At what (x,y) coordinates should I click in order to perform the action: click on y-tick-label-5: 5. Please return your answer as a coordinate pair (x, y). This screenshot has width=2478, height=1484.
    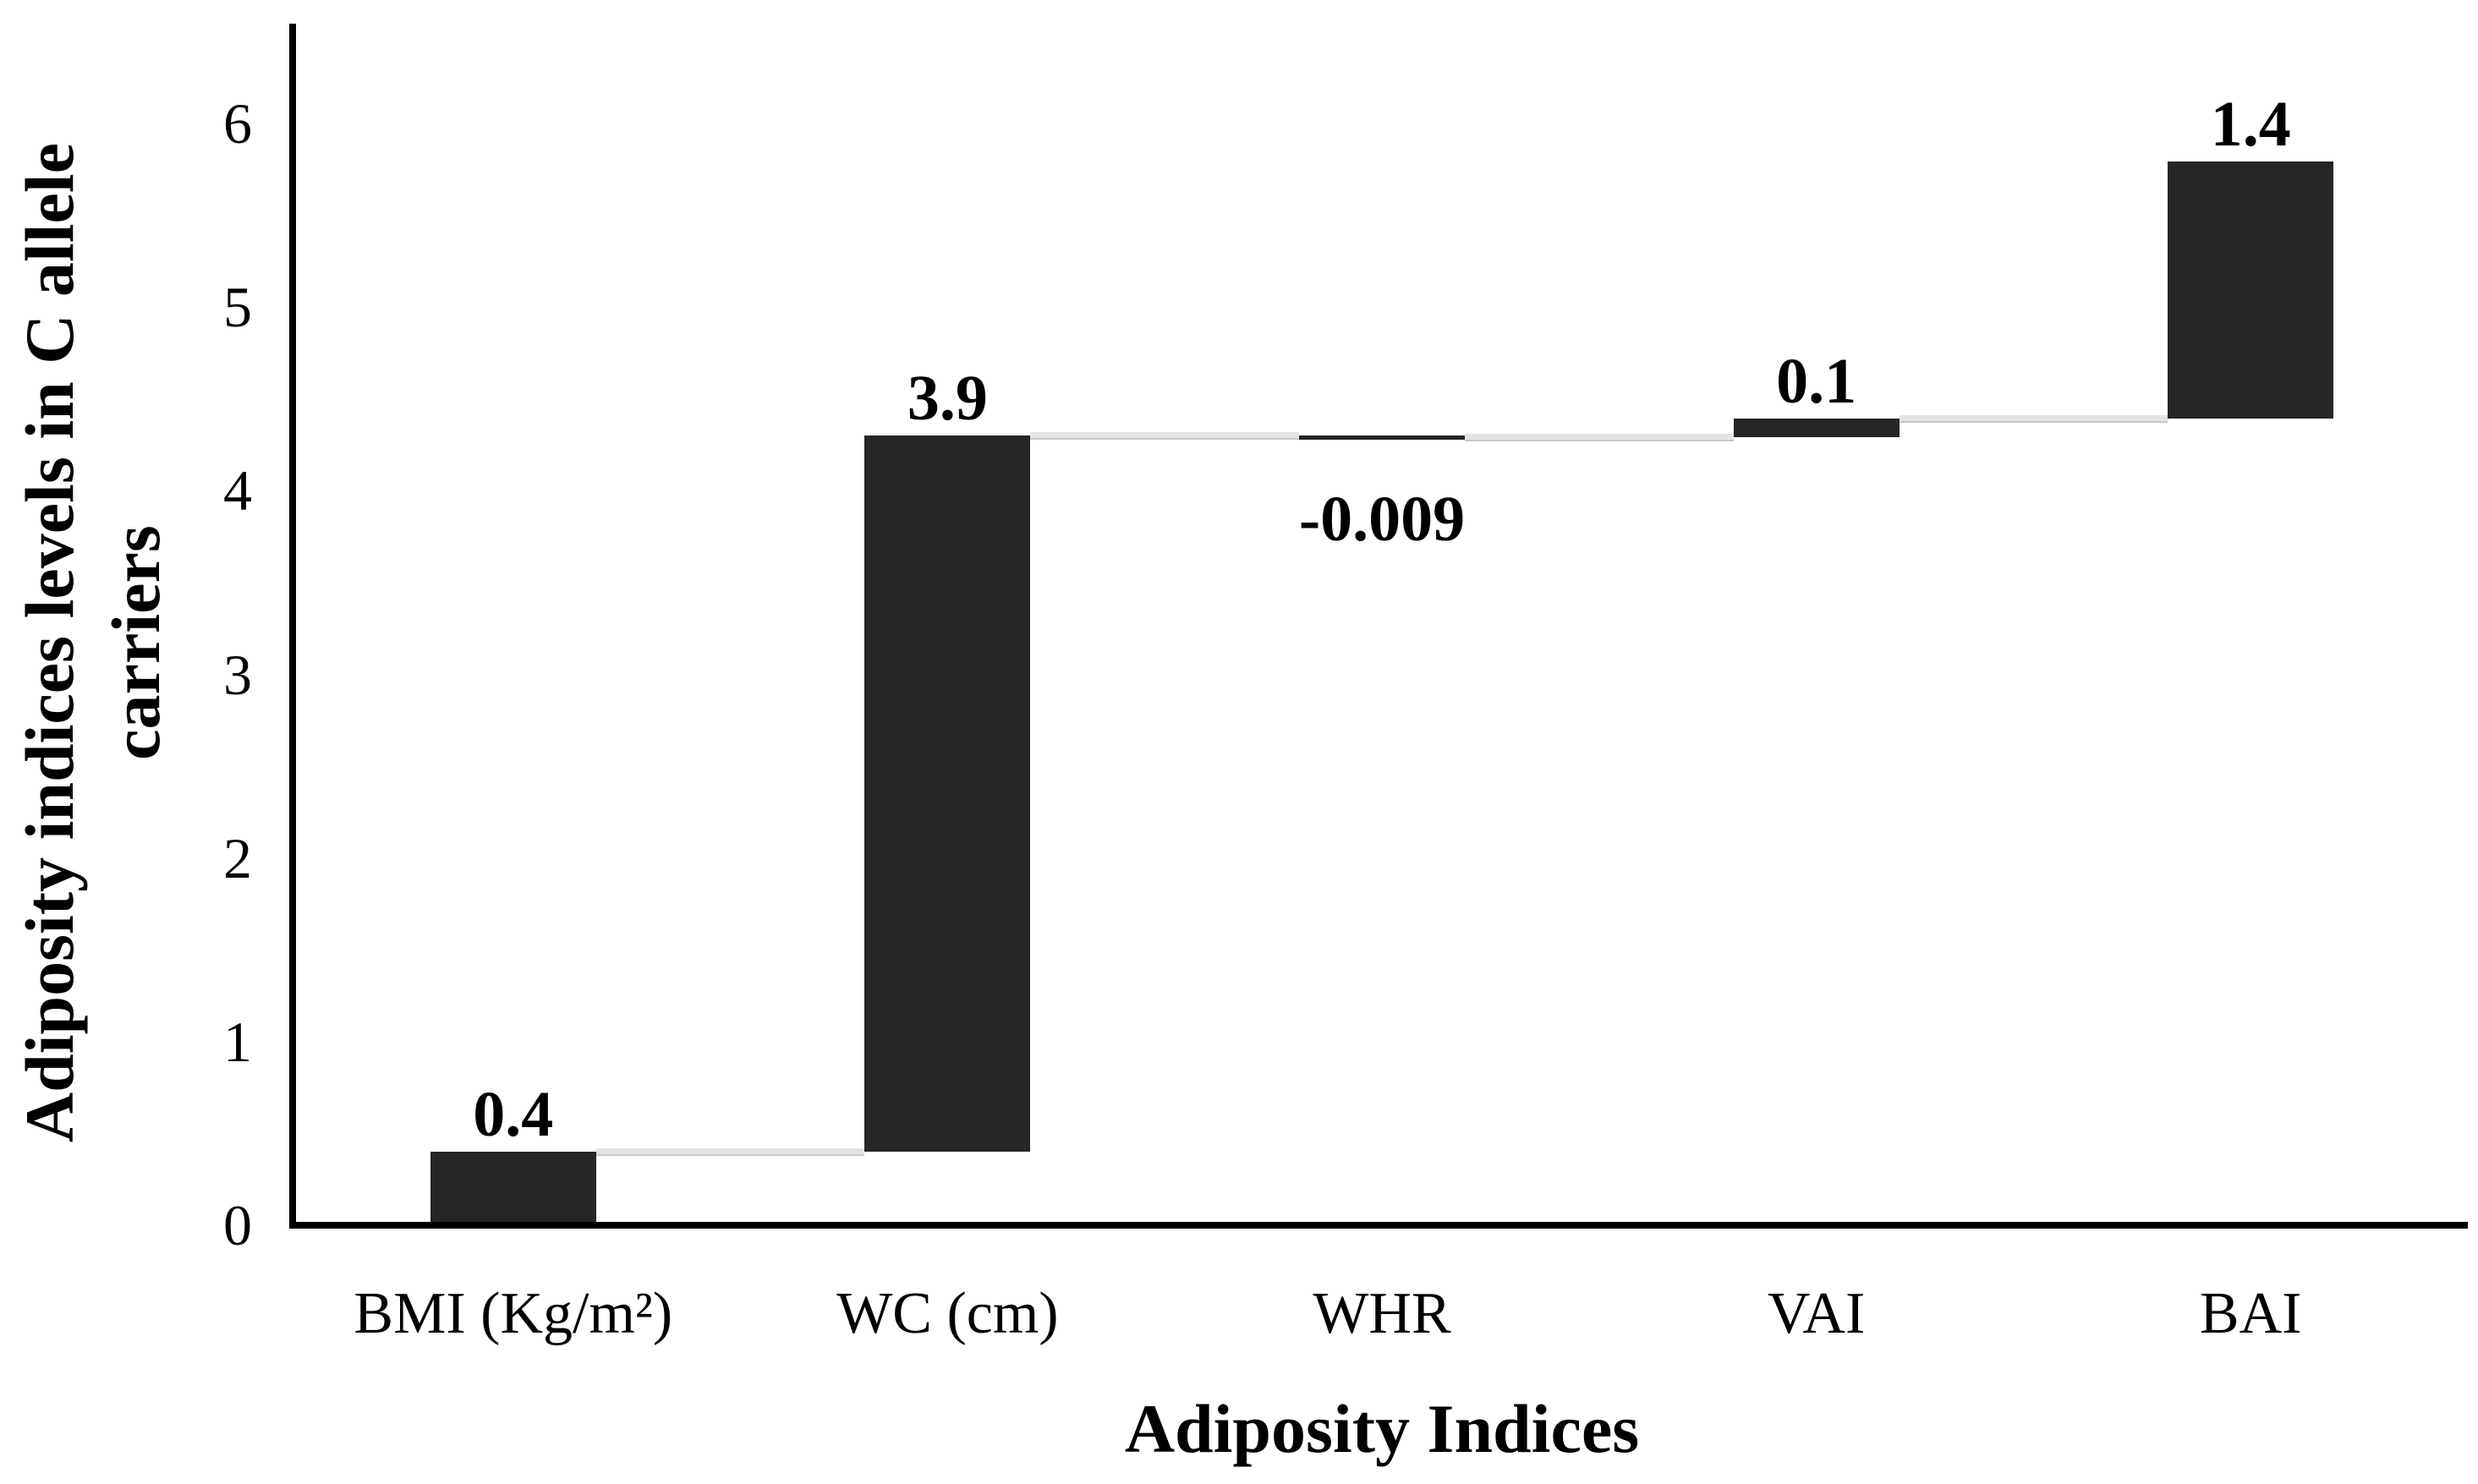
    Looking at the image, I should click on (237, 307).